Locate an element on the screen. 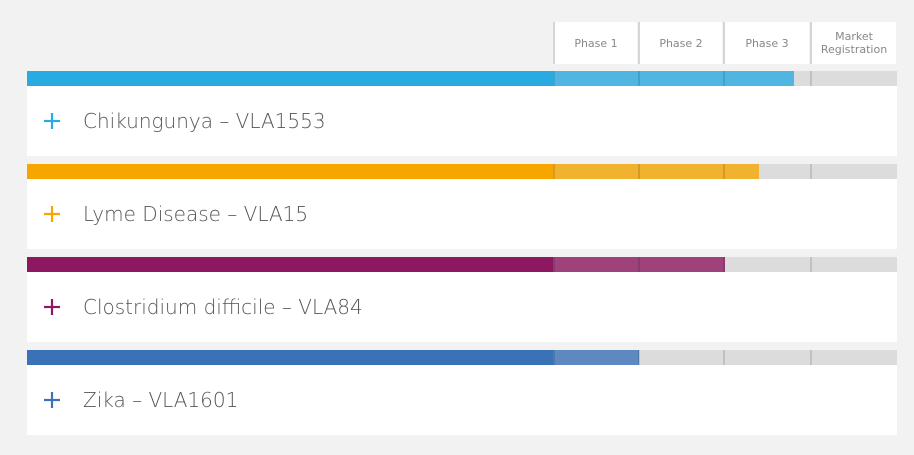 The image size is (914, 455). program-row: Clostridium difficile – VLA84 is located at coordinates (462, 307).